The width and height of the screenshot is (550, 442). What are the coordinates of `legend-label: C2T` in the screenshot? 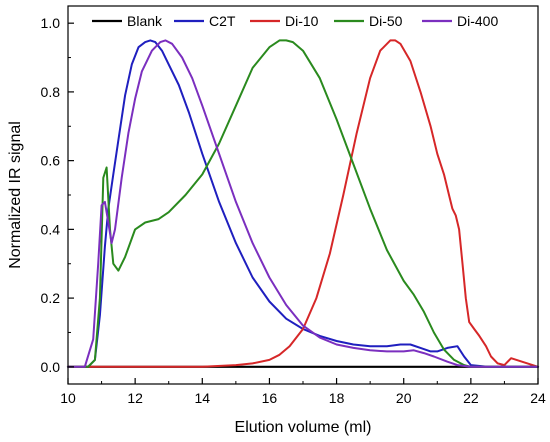 It's located at (222, 21).